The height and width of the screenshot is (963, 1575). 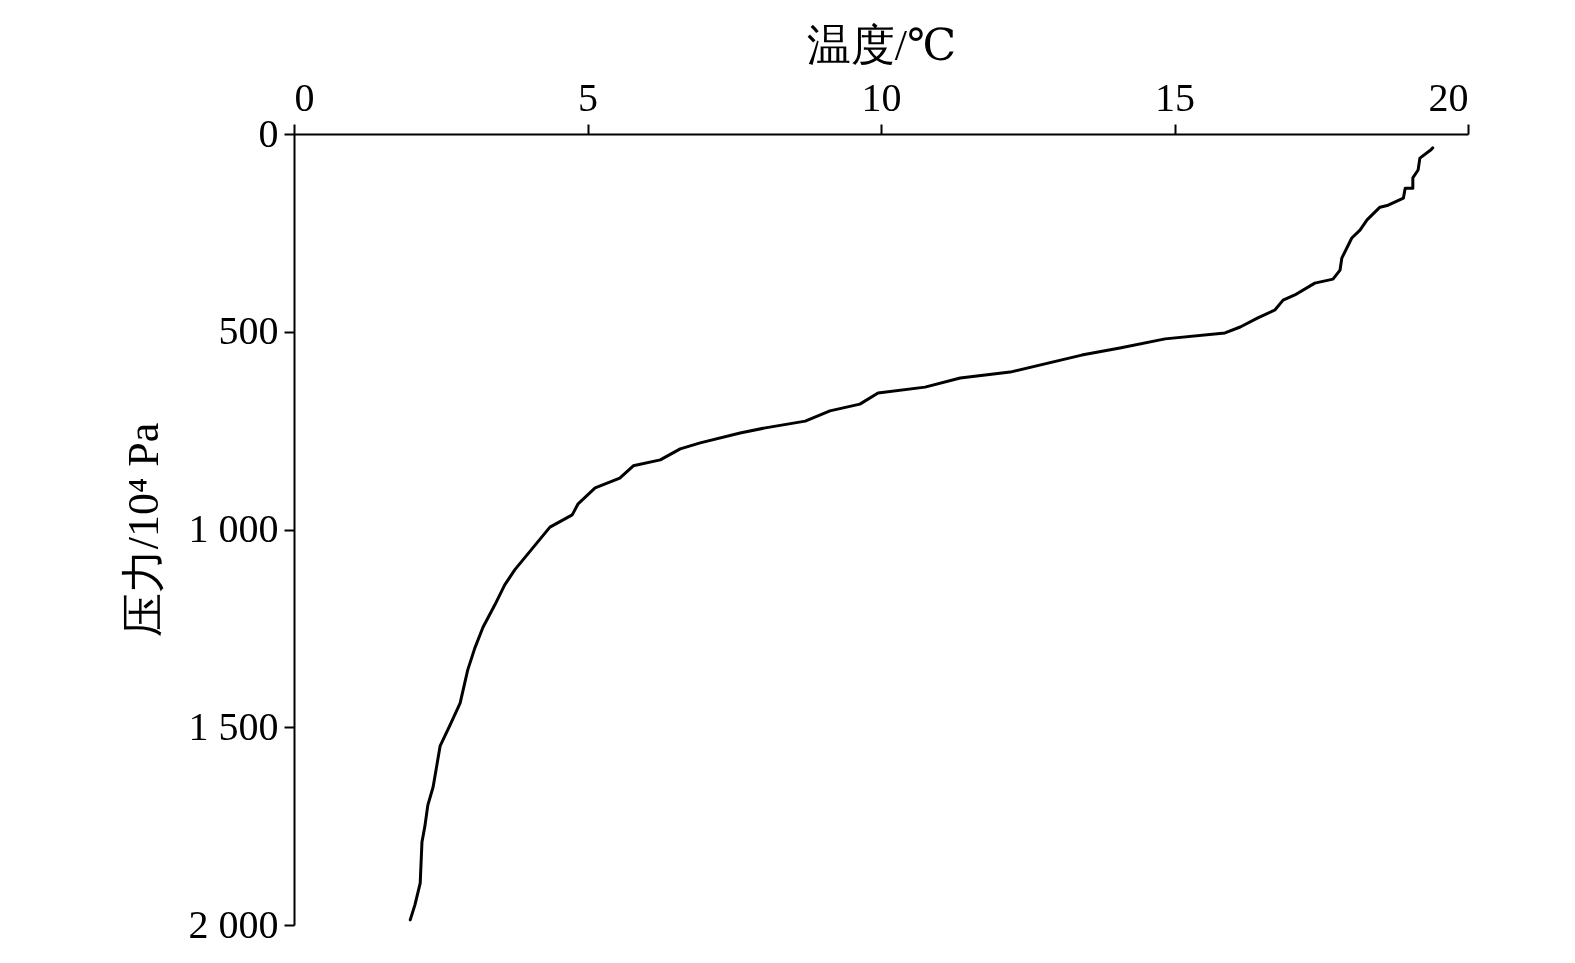 What do you see at coordinates (1448, 97) in the screenshot?
I see `x-tick-label: 20` at bounding box center [1448, 97].